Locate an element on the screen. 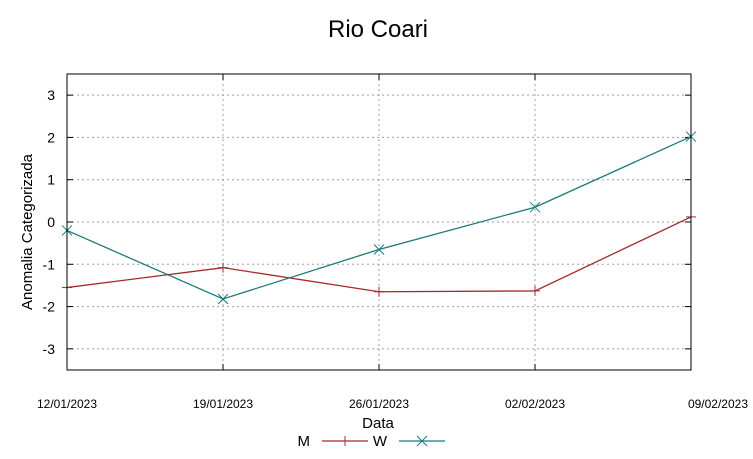  legend-label-m: M is located at coordinates (304, 441).